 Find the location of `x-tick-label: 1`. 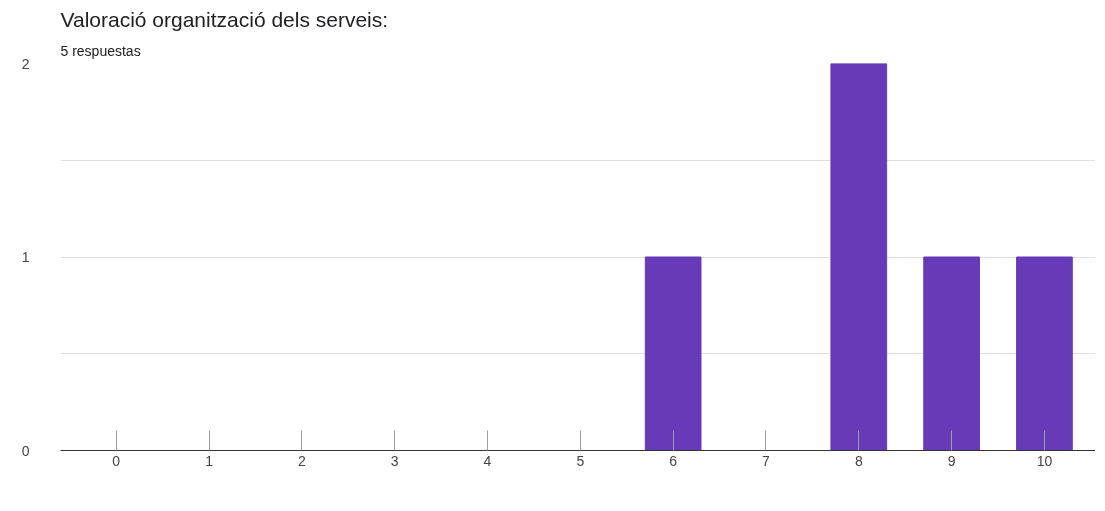

x-tick-label: 1 is located at coordinates (209, 460).